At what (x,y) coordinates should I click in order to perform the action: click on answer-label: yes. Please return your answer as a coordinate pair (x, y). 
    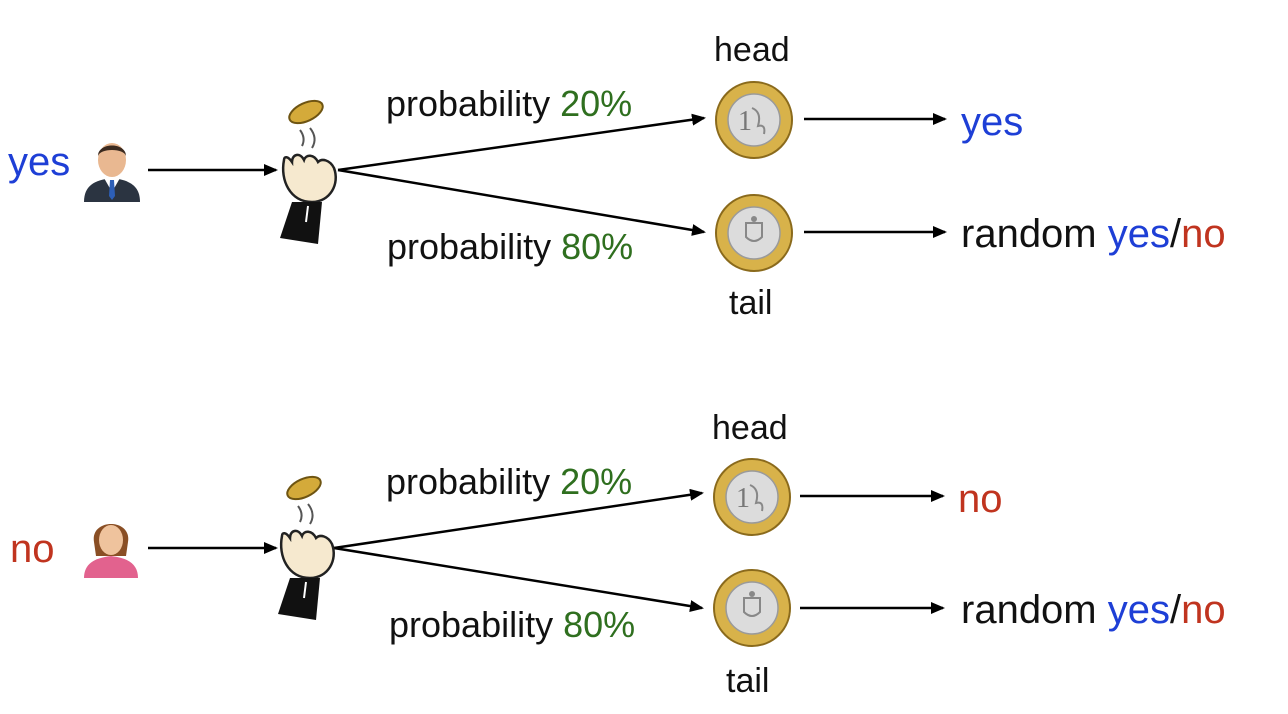
    Looking at the image, I should click on (39, 162).